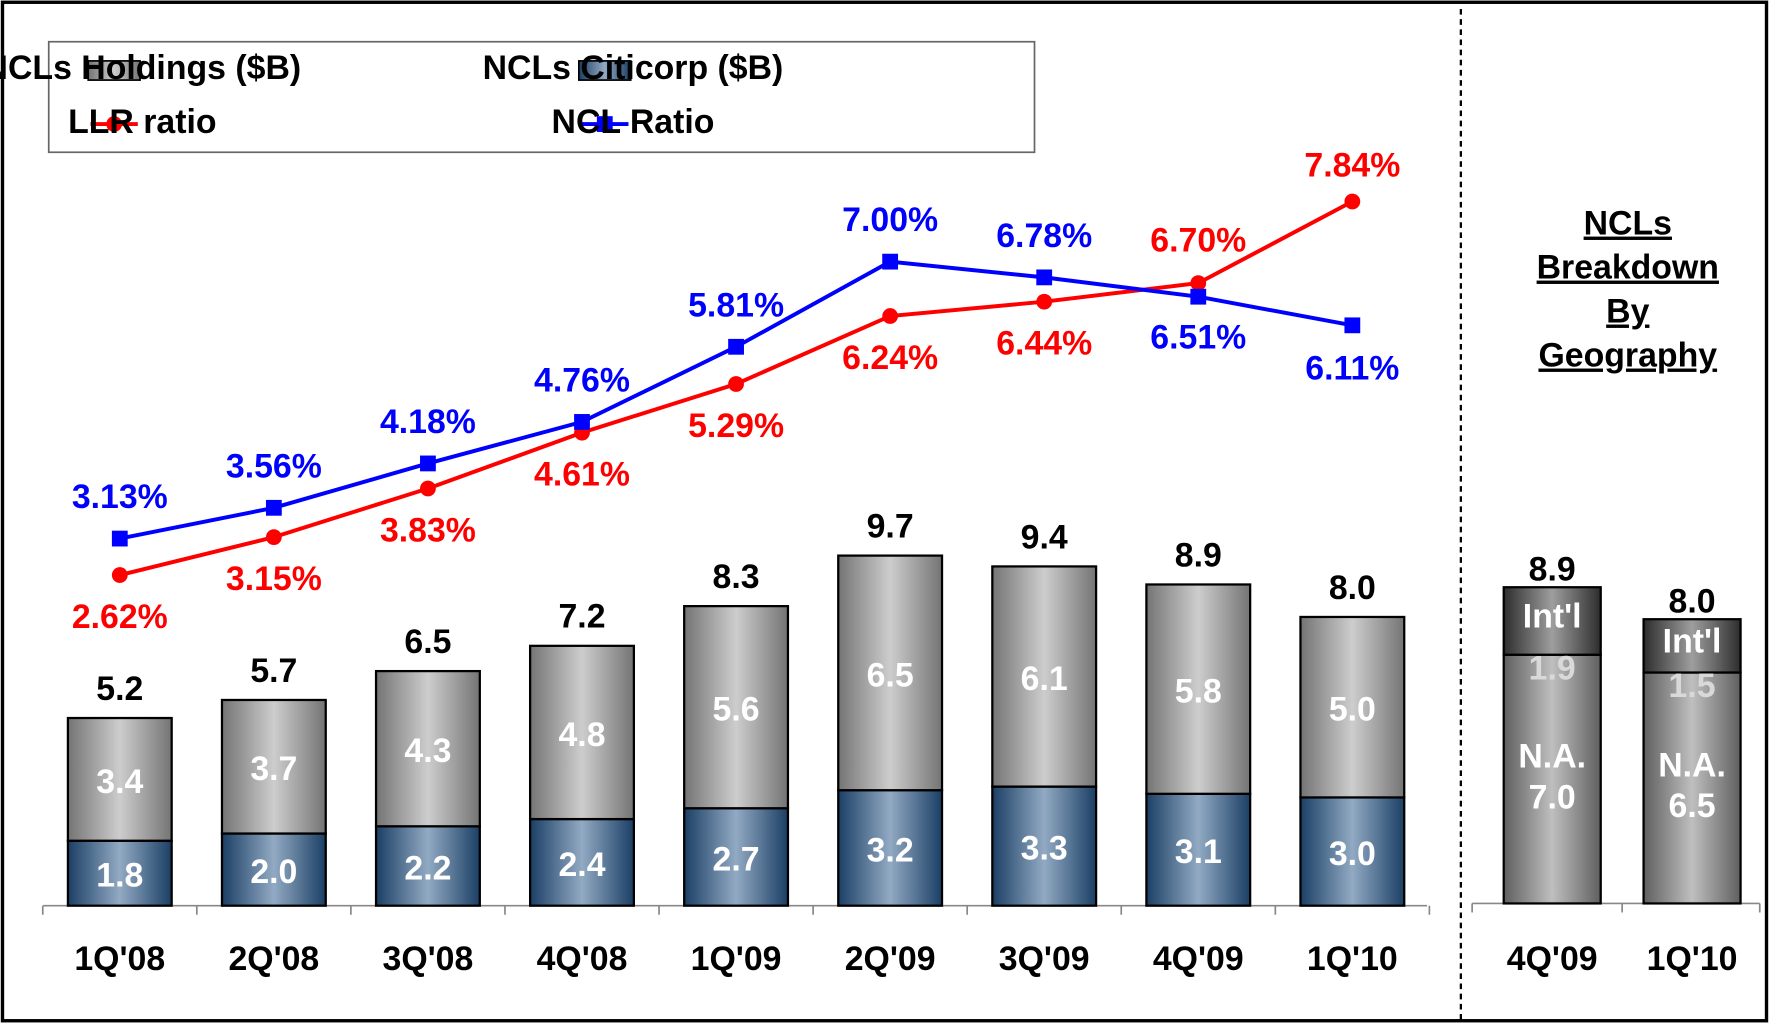 The height and width of the screenshot is (1023, 1769). Describe the element at coordinates (582, 475) in the screenshot. I see `line-value-label: 4.61%` at that location.